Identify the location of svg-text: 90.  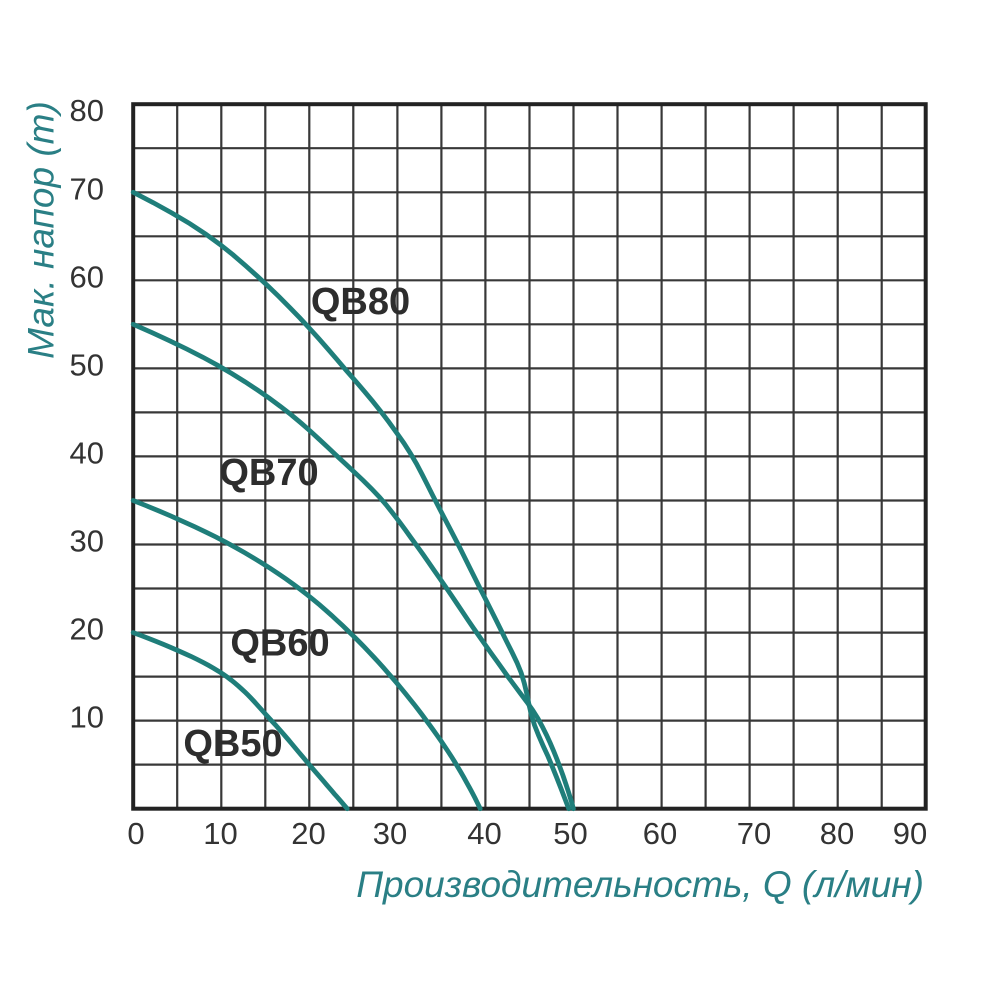
(910, 833).